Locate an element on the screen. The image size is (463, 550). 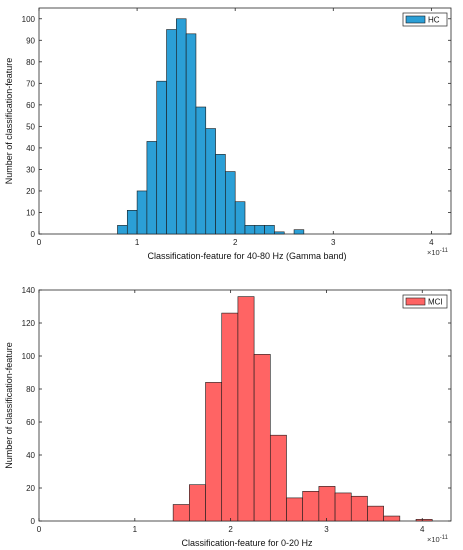
y-tick-label: 50 is located at coordinates (30, 126).